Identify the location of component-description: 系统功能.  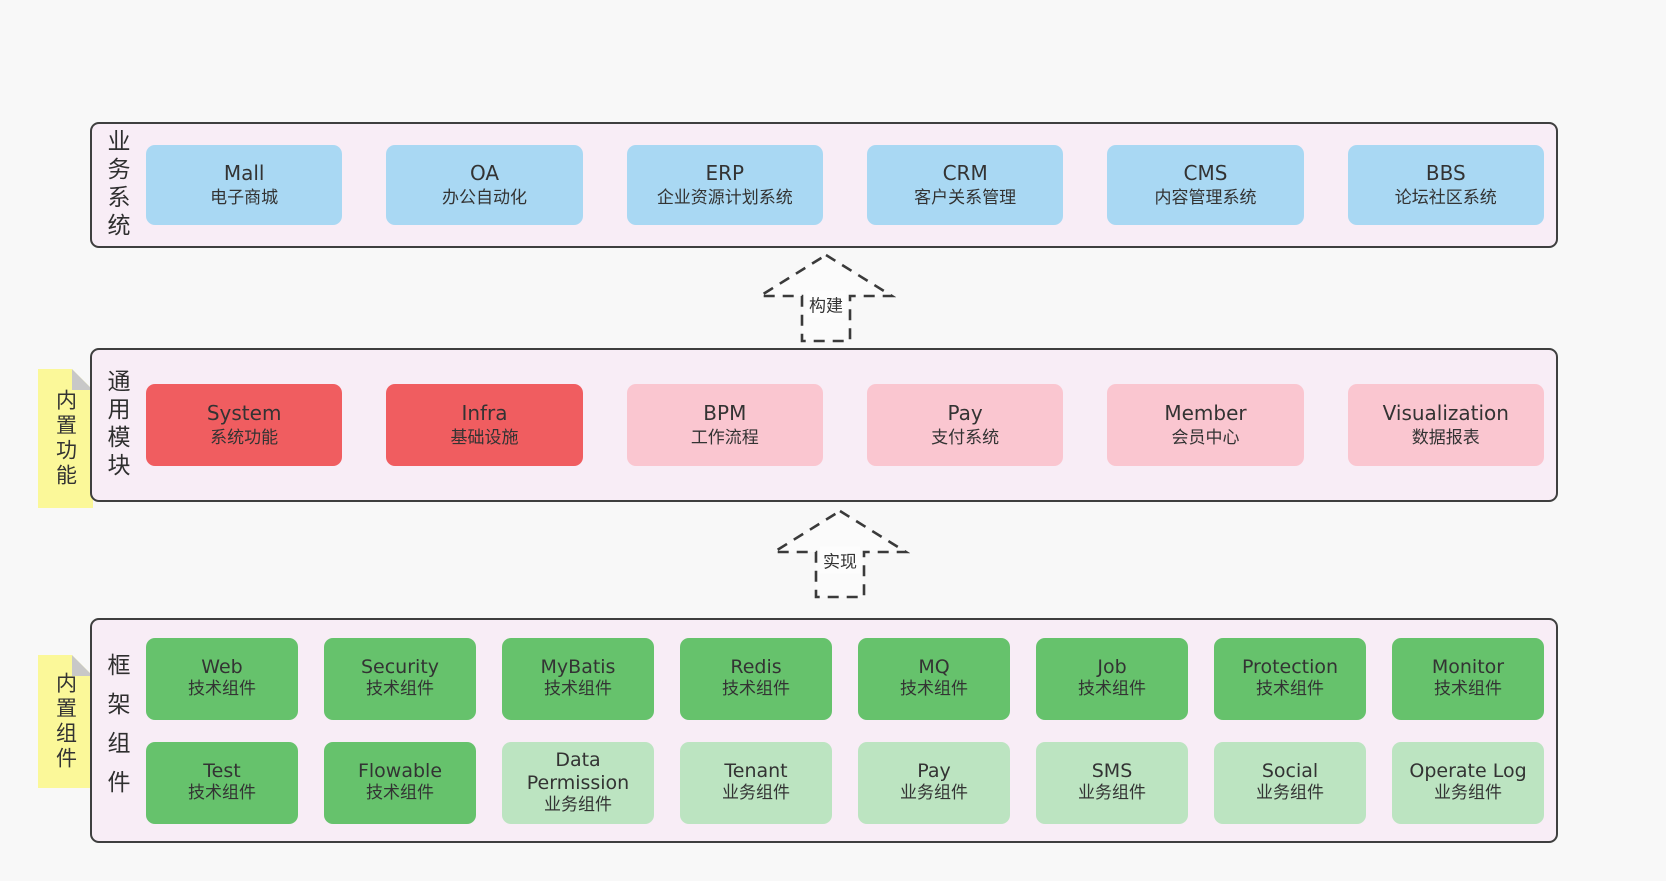
(244, 438).